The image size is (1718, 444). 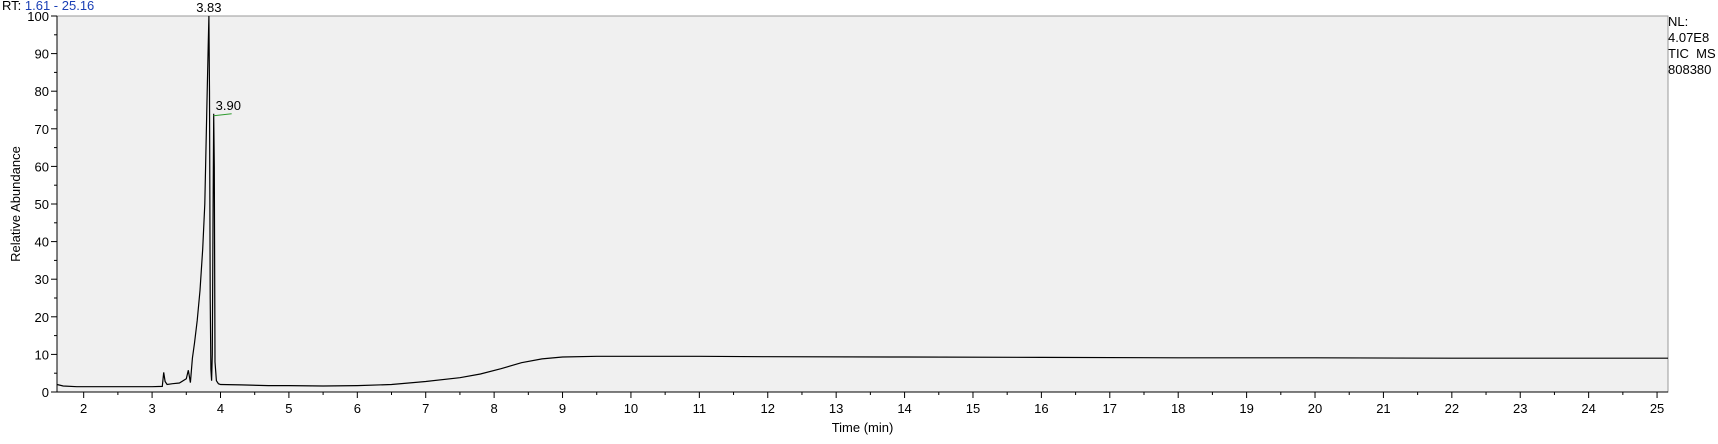 What do you see at coordinates (1315, 408) in the screenshot?
I see `x-tick-label: 20` at bounding box center [1315, 408].